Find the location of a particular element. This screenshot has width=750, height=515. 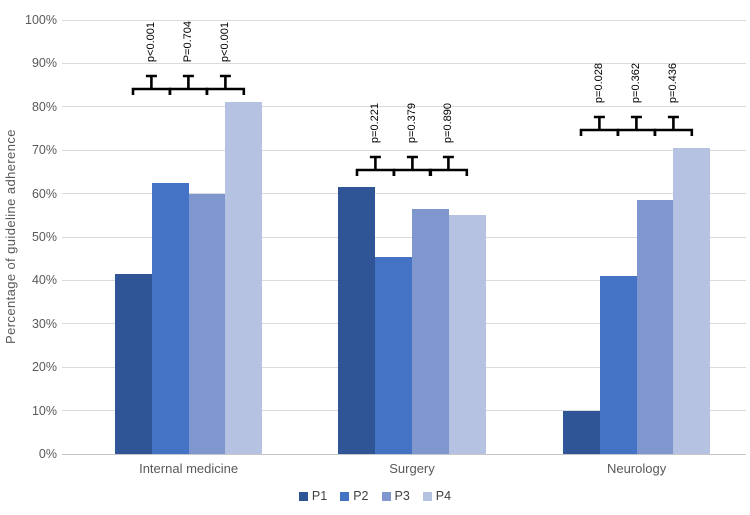

y-tick-label: 10% is located at coordinates (44, 410).